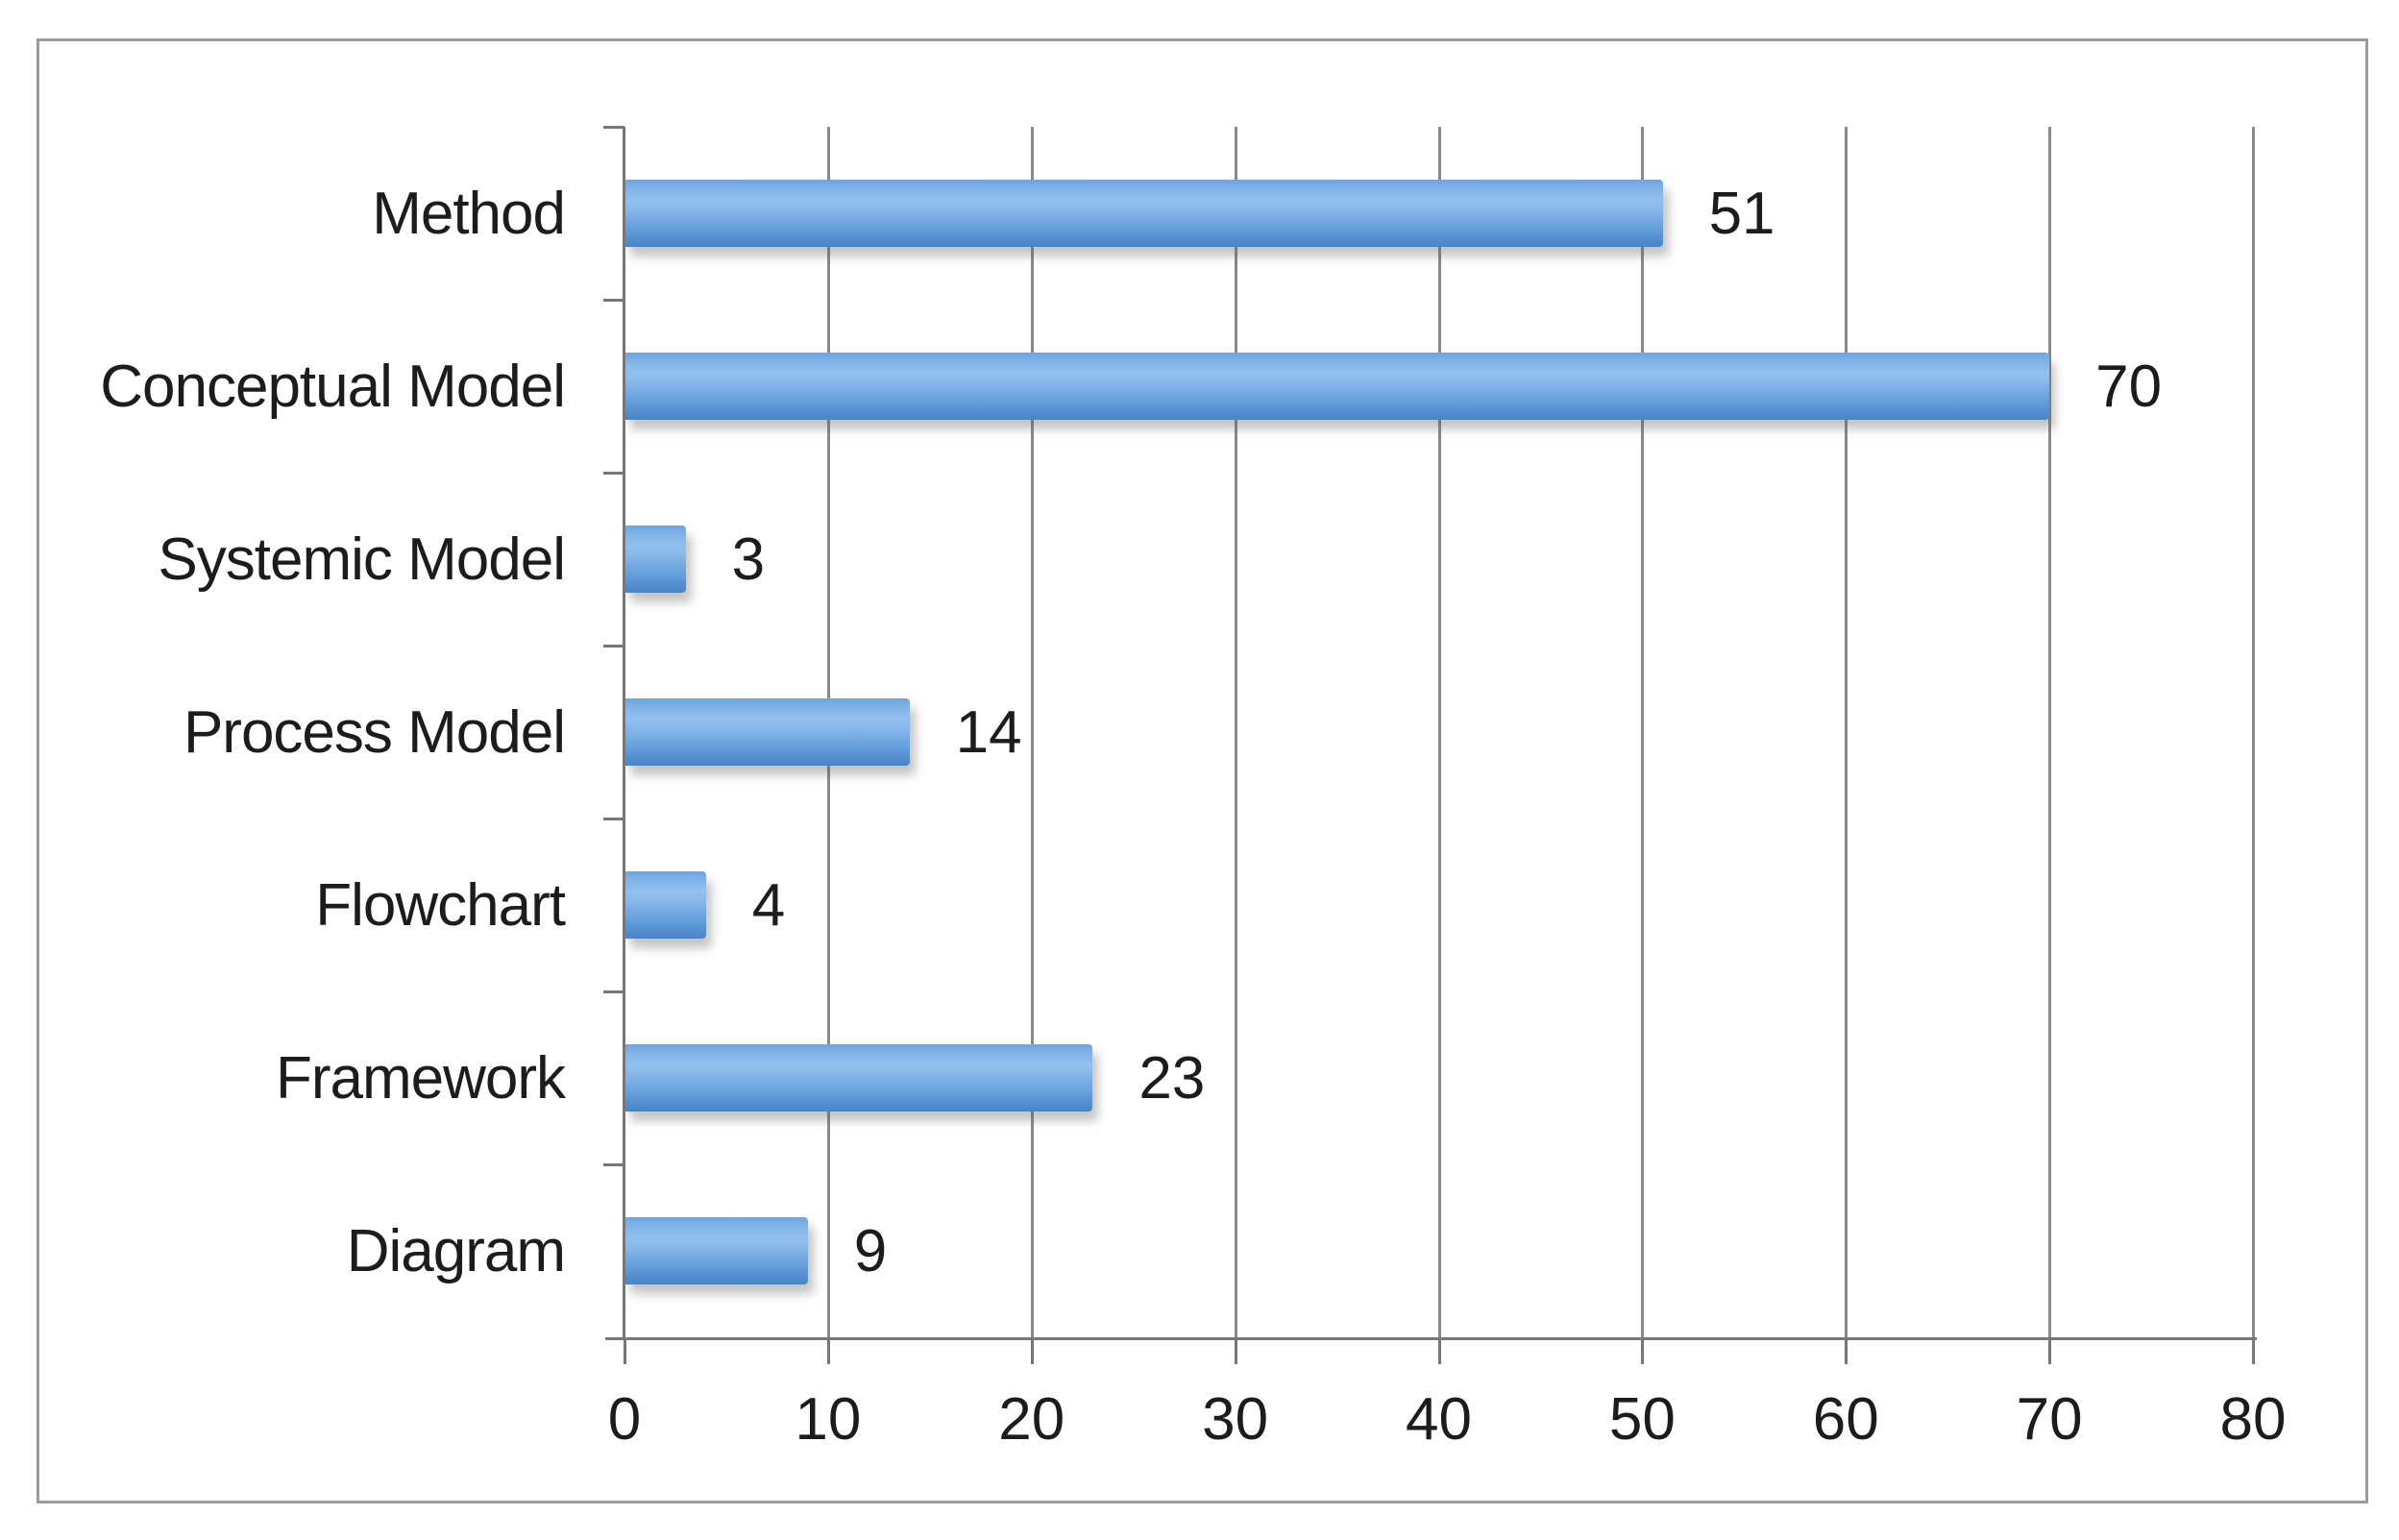  Describe the element at coordinates (2253, 1419) in the screenshot. I see `x-tick-label: 80` at that location.